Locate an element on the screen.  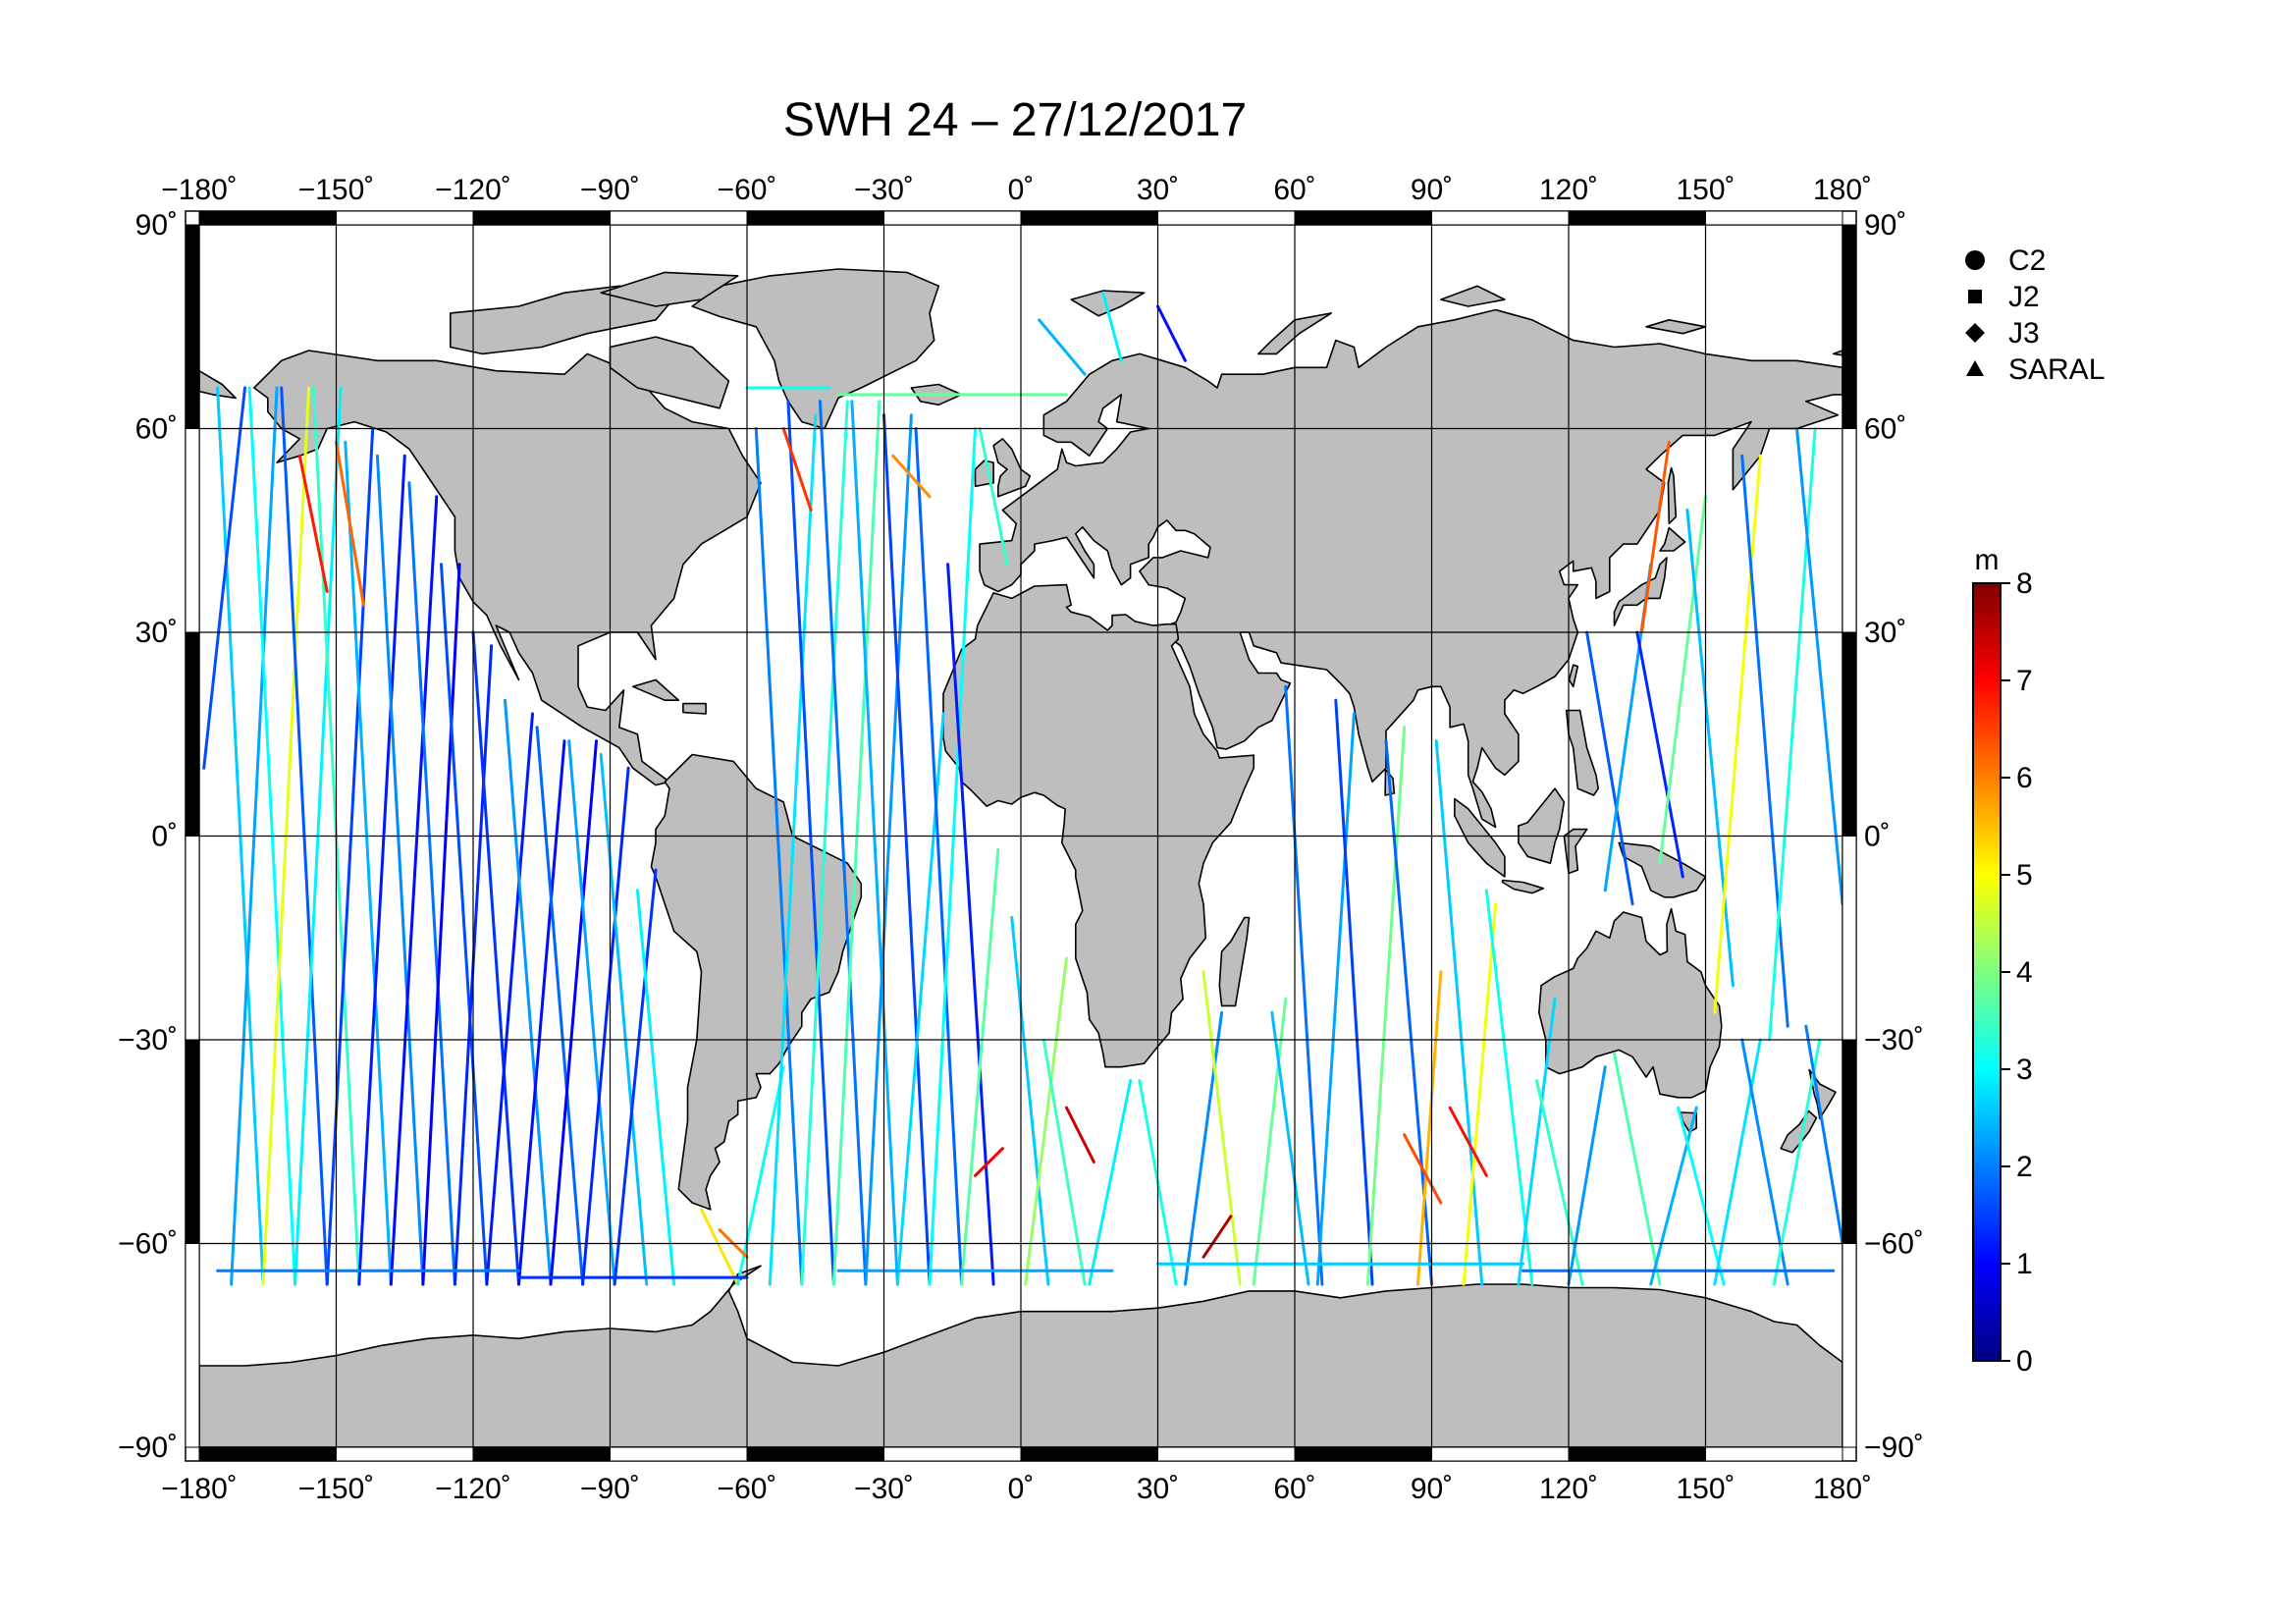
lon-tick-label-top: −150˚ is located at coordinates (336, 190).